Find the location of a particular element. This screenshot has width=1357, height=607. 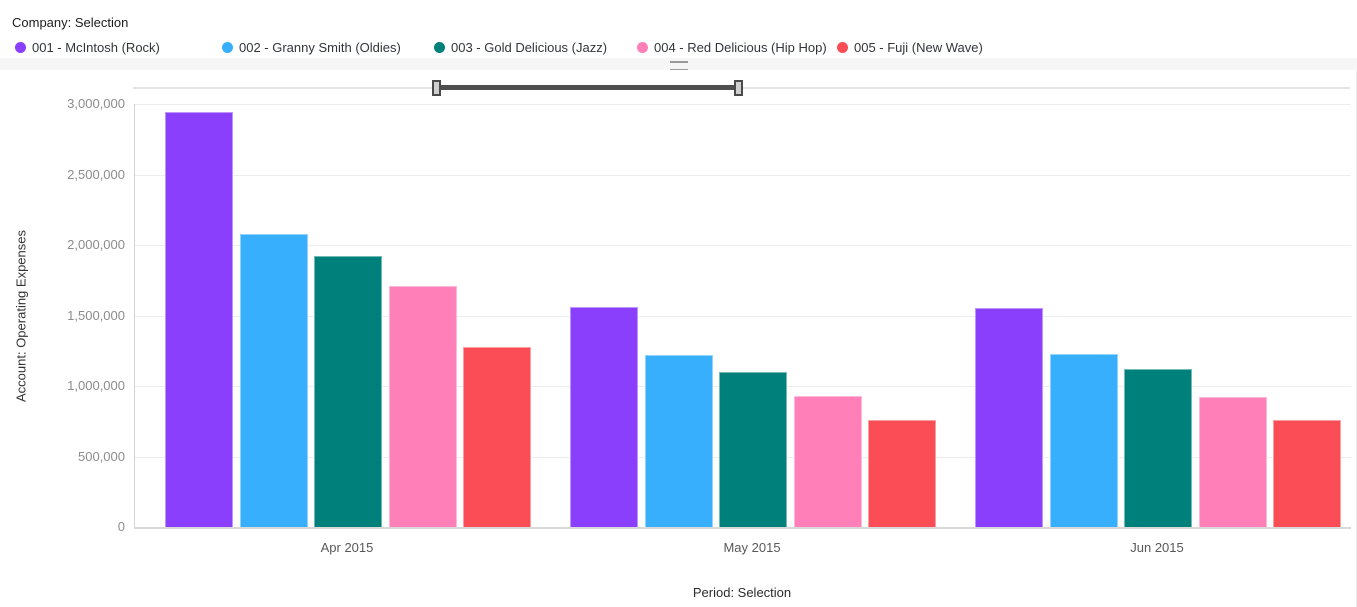

y-tick-label: 500,000 is located at coordinates (101, 456).